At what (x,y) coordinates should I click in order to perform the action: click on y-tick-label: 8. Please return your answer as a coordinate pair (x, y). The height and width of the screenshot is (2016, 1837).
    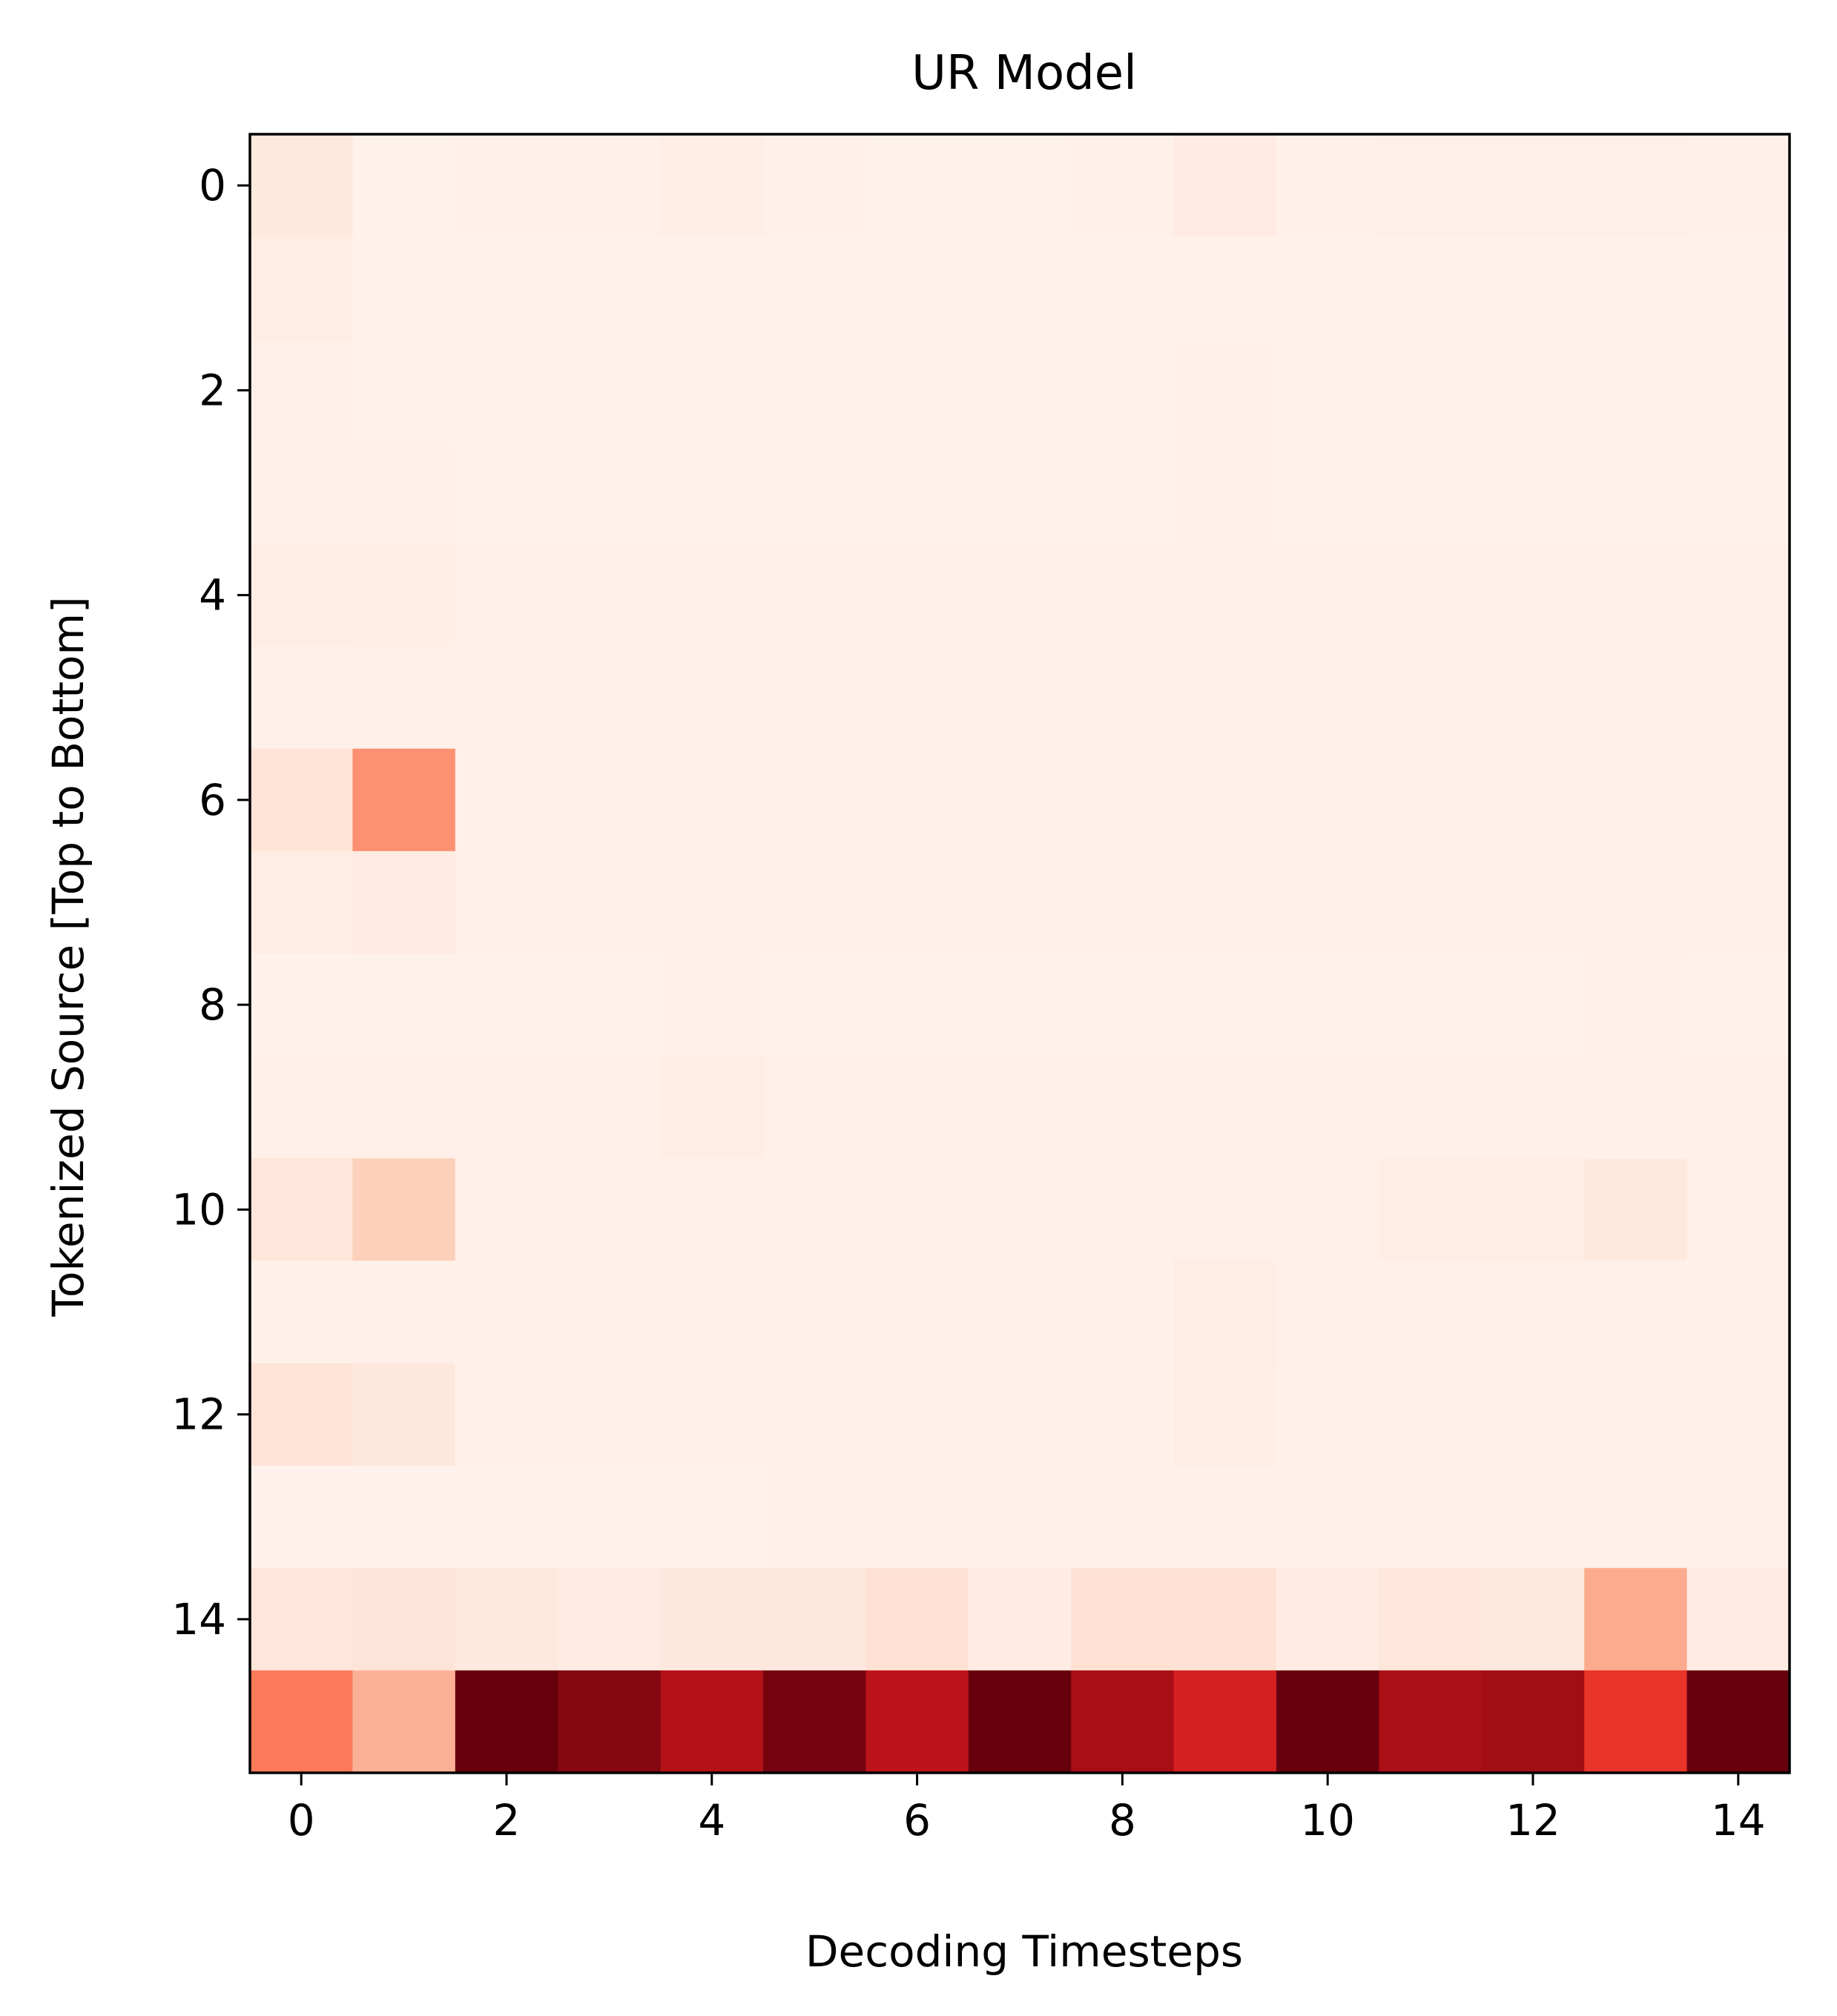
    Looking at the image, I should click on (212, 1004).